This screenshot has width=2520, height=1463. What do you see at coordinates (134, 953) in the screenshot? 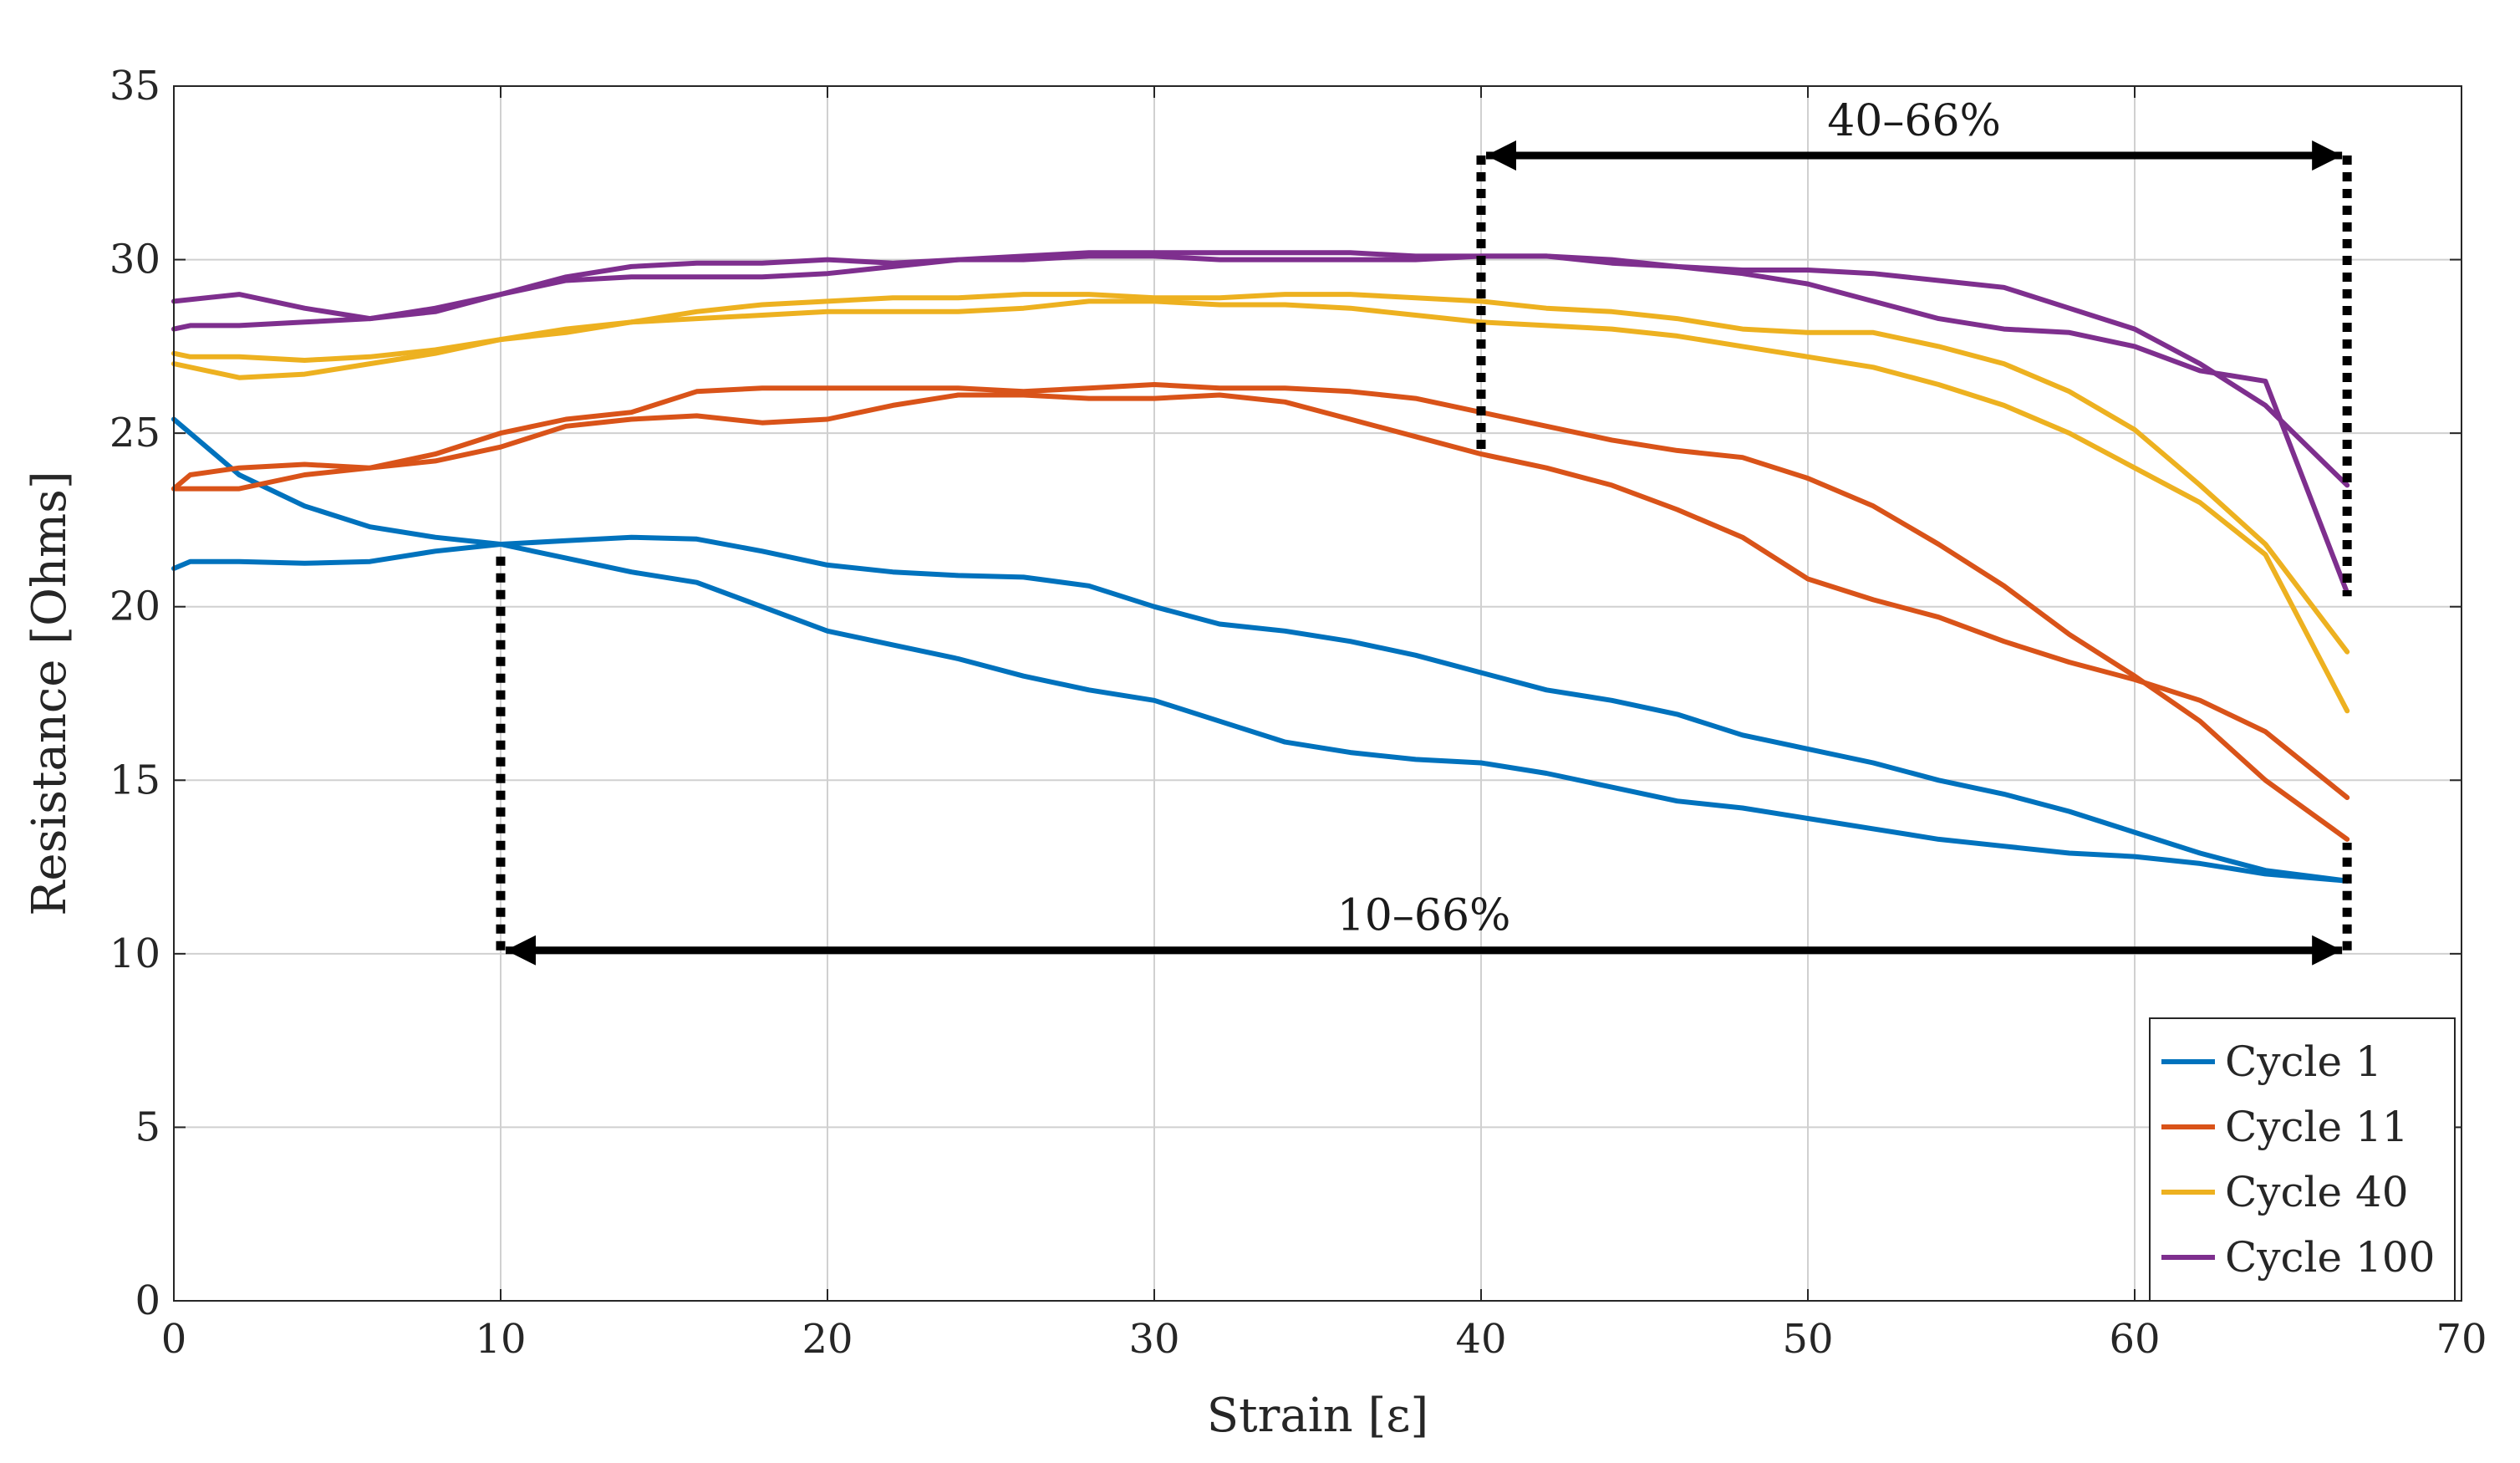
I see `y-tick-label: 10` at bounding box center [134, 953].